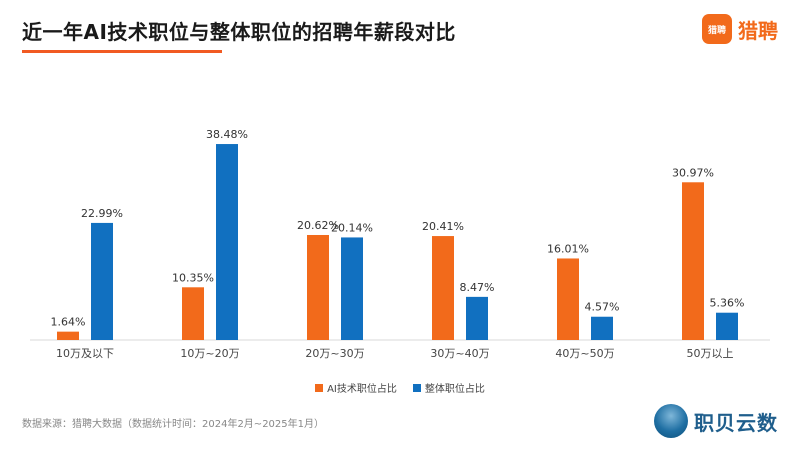 The image size is (800, 451). Describe the element at coordinates (227, 134) in the screenshot. I see `data-label-overall-1: 38.48%` at that location.